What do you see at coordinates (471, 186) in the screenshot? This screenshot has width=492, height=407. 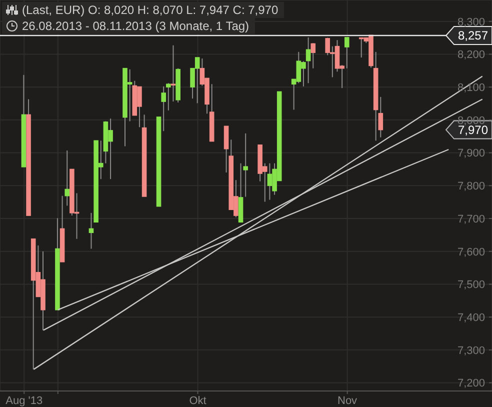 I see `y-tick-label: 7,800` at bounding box center [471, 186].